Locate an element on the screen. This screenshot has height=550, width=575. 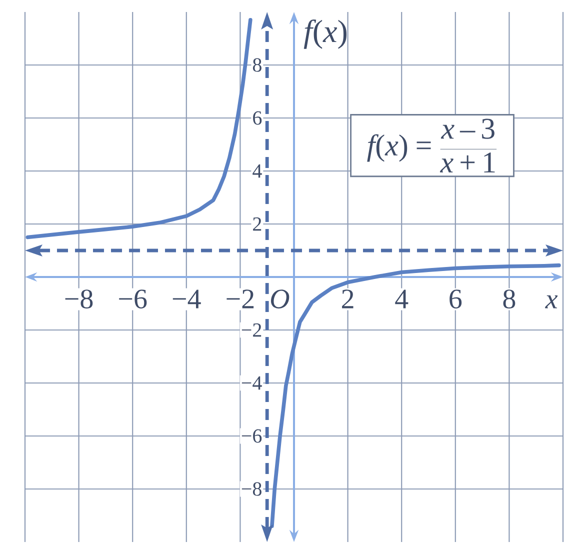
x-tick-label: −8 is located at coordinates (79, 299).